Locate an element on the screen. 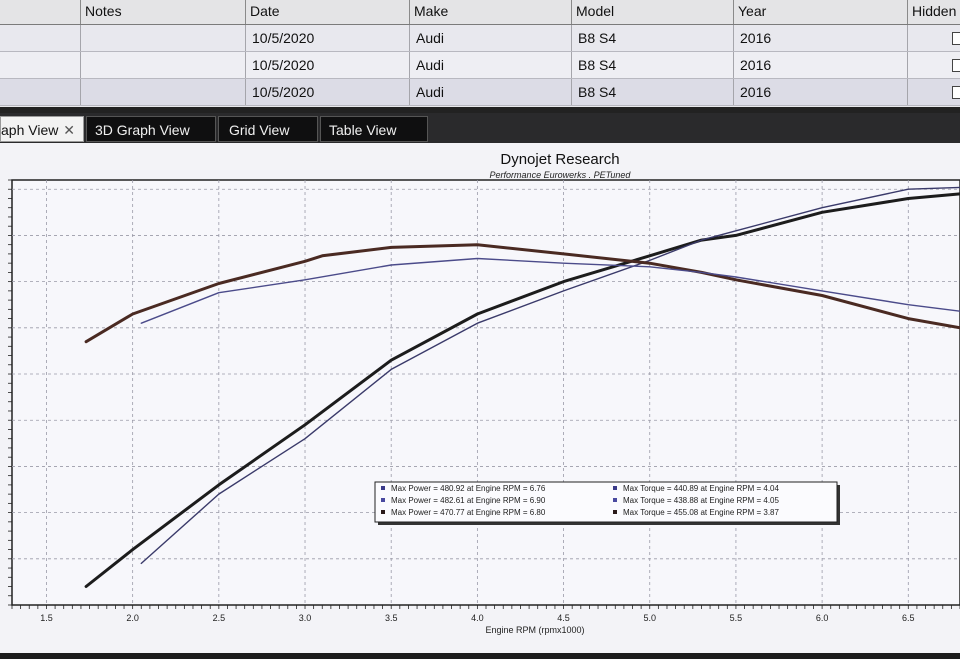 The height and width of the screenshot is (659, 960). tab-graph-view: aph View ✕ is located at coordinates (42, 129).